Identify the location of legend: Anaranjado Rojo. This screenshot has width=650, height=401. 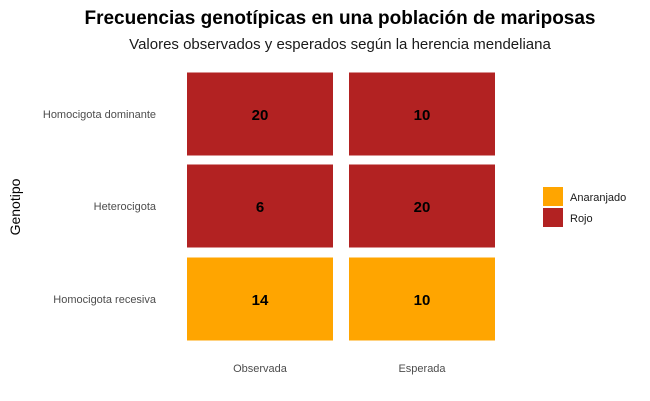
(584, 207).